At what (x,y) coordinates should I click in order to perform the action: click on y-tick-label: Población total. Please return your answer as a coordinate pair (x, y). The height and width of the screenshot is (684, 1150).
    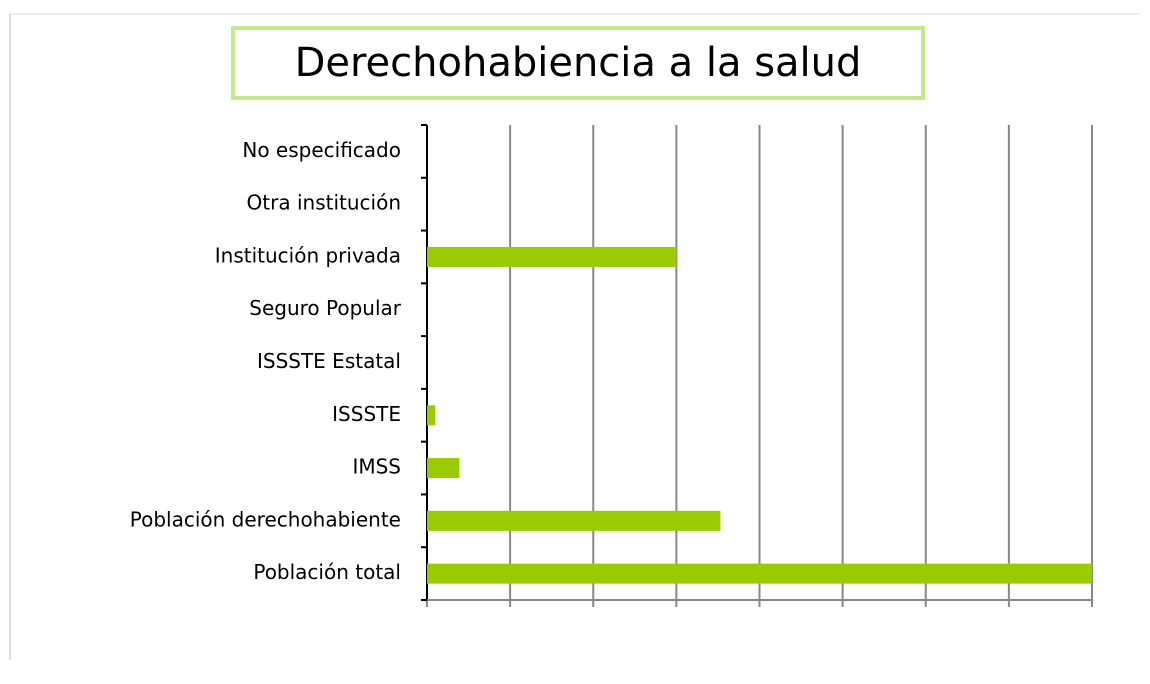
    Looking at the image, I should click on (327, 572).